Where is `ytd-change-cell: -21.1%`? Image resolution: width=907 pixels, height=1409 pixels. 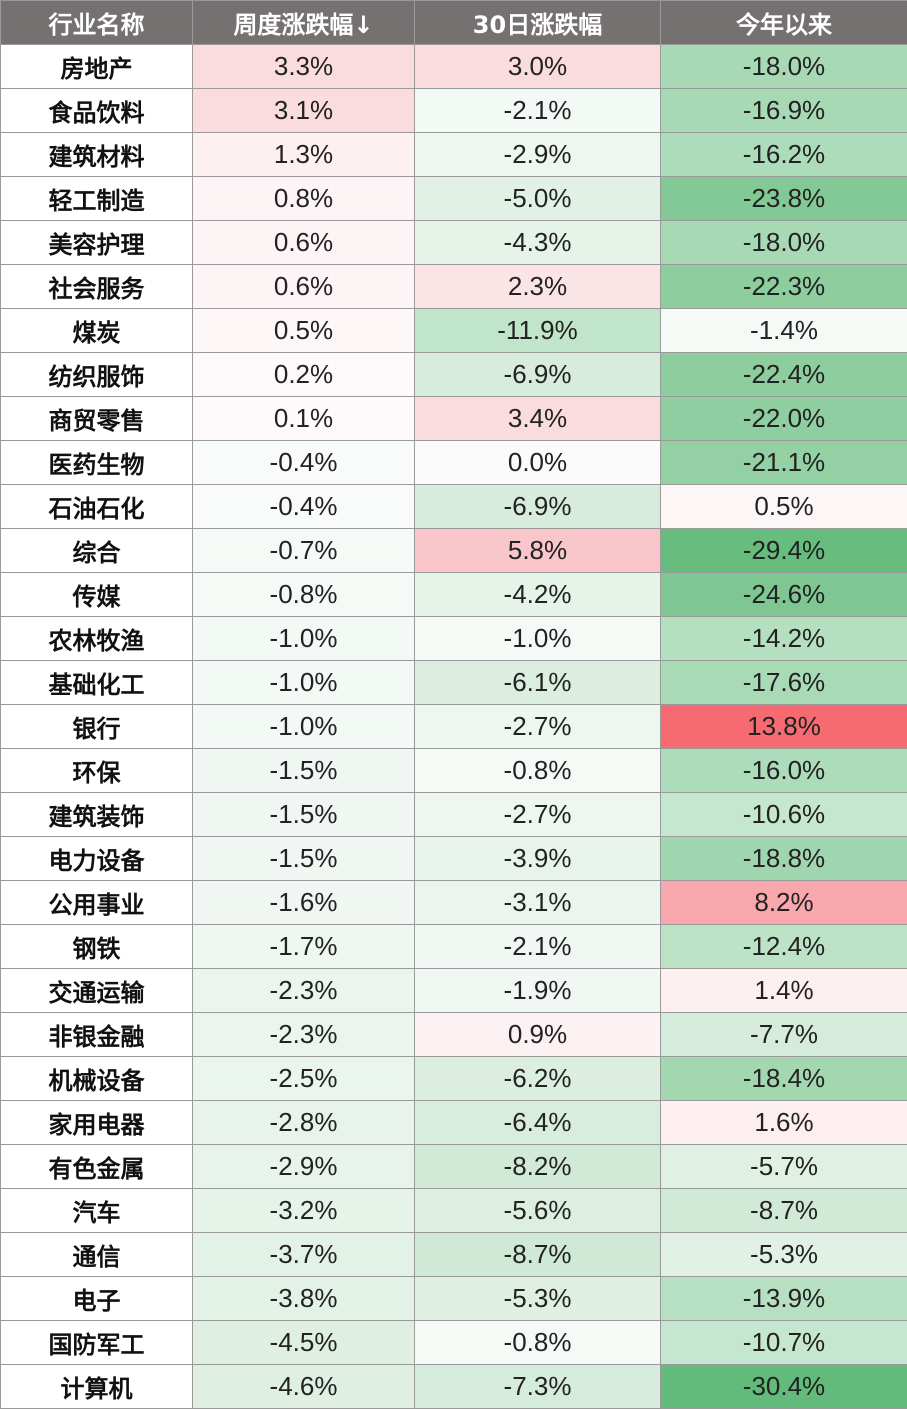
ytd-change-cell: -21.1% is located at coordinates (783, 462).